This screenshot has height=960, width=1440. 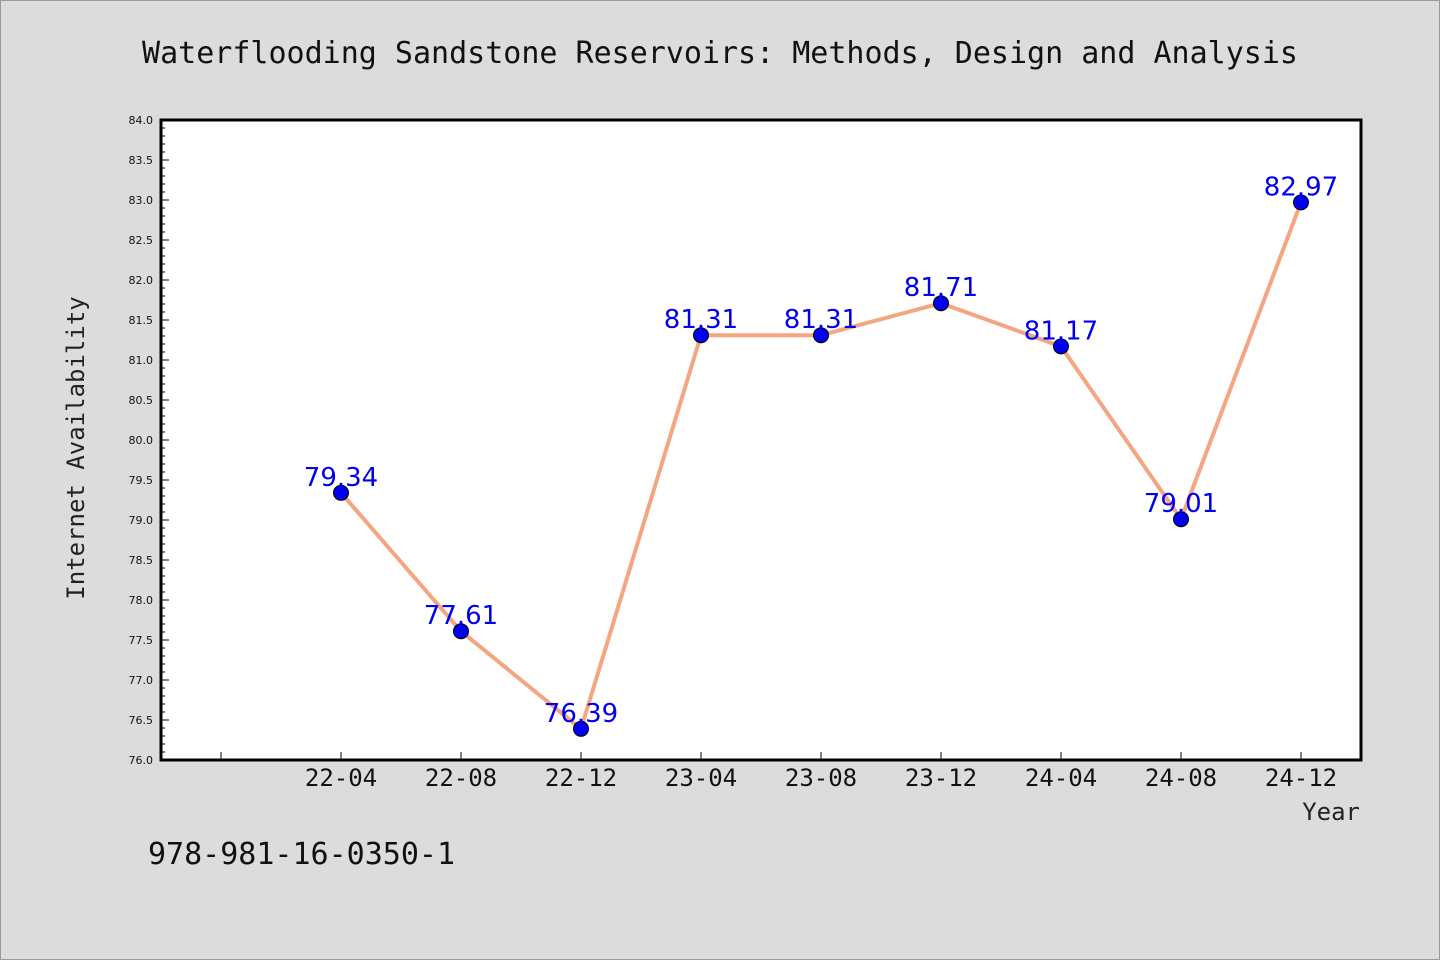 What do you see at coordinates (1061, 331) in the screenshot?
I see `data-label: 81.17` at bounding box center [1061, 331].